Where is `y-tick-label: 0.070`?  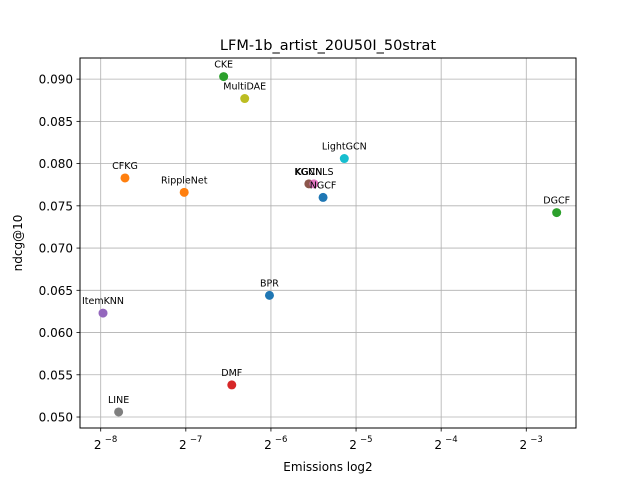 y-tick-label: 0.070 is located at coordinates (56, 249).